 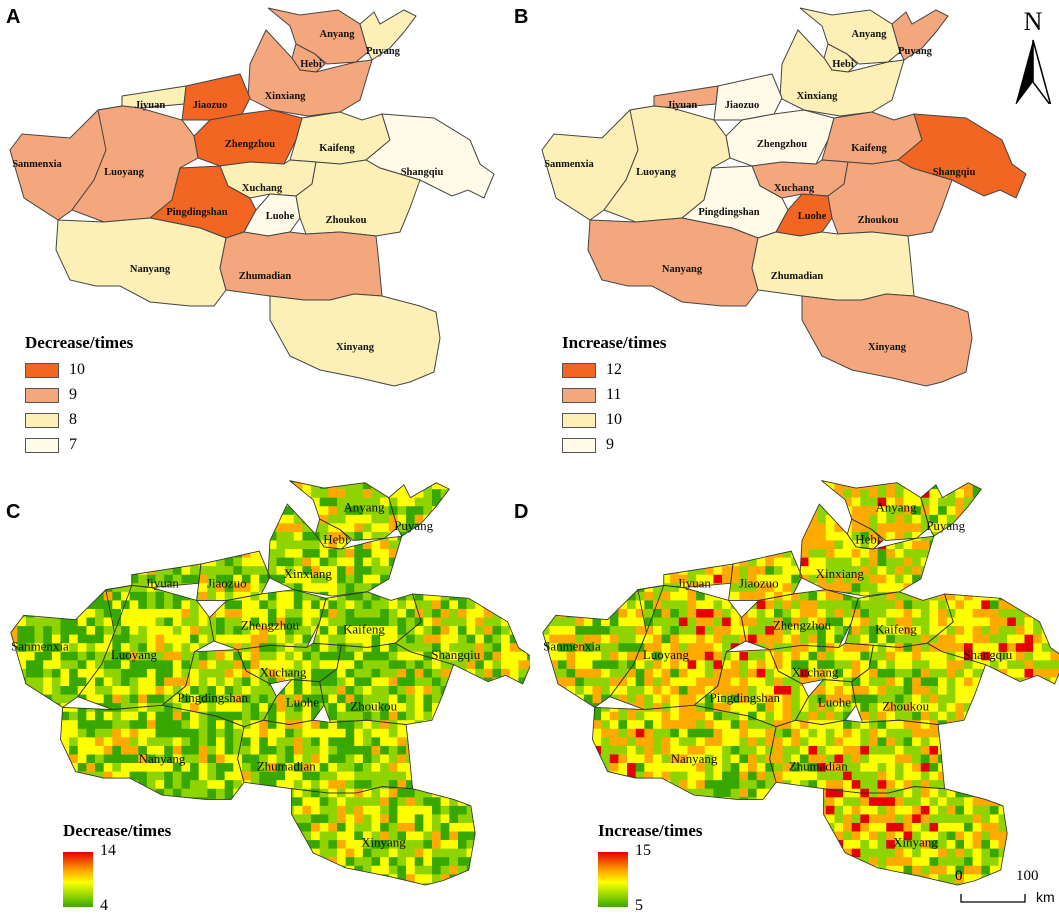 I want to click on legend-entry: 12, so click(x=592, y=370).